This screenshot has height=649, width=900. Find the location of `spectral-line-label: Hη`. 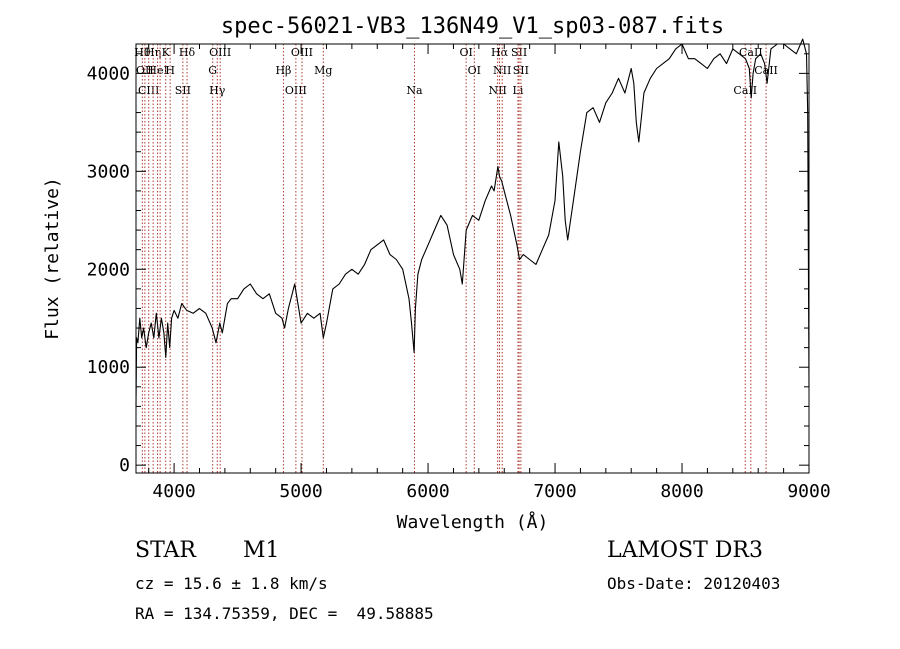

spectral-line-label: Hη is located at coordinates (153, 52).